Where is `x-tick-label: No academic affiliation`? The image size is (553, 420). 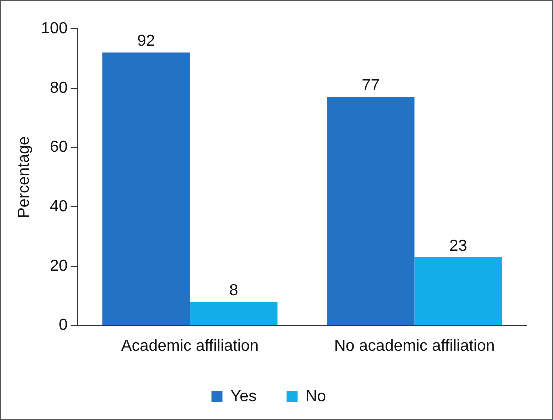 x-tick-label: No academic affiliation is located at coordinates (415, 346).